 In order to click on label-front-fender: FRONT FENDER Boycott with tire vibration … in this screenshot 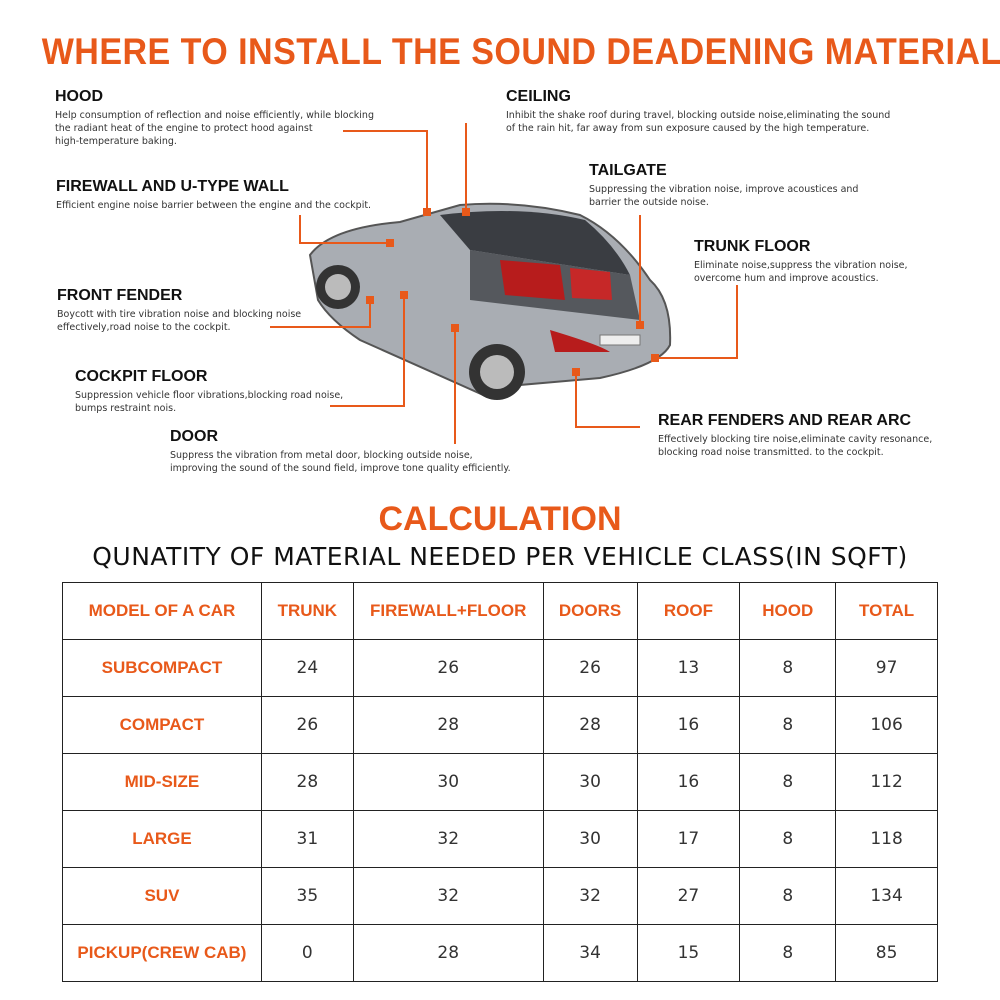, I will do `click(179, 310)`.